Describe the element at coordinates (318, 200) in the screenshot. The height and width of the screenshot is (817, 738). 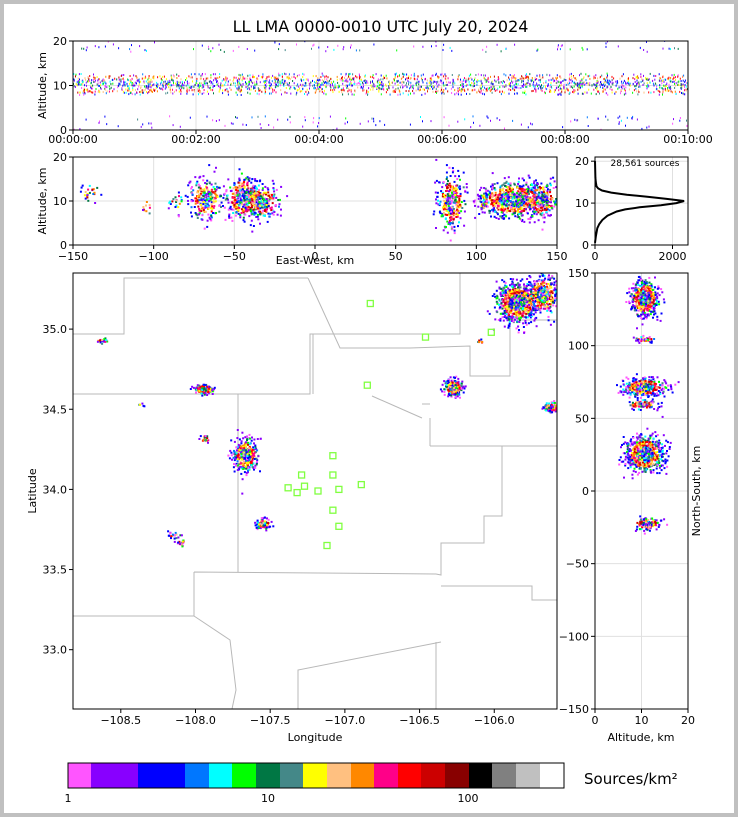
I see `east-west-sources` at that location.